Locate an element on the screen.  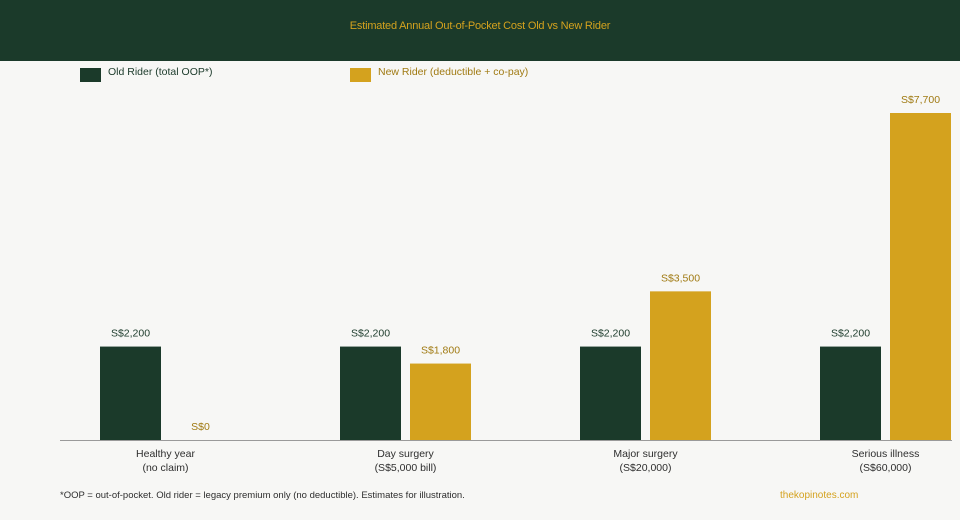
legend-label-new-rider: New Rider (deductible + co-pay) is located at coordinates (453, 72).